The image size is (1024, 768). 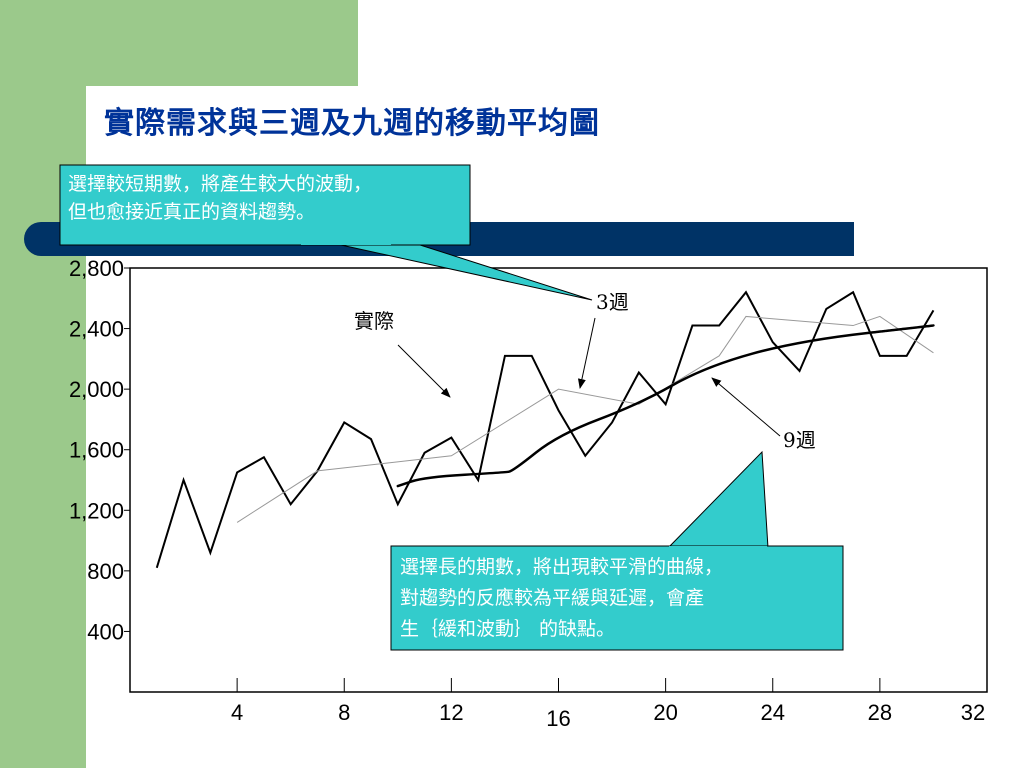 I want to click on nine-week-series-label: 9週, so click(x=799, y=440).